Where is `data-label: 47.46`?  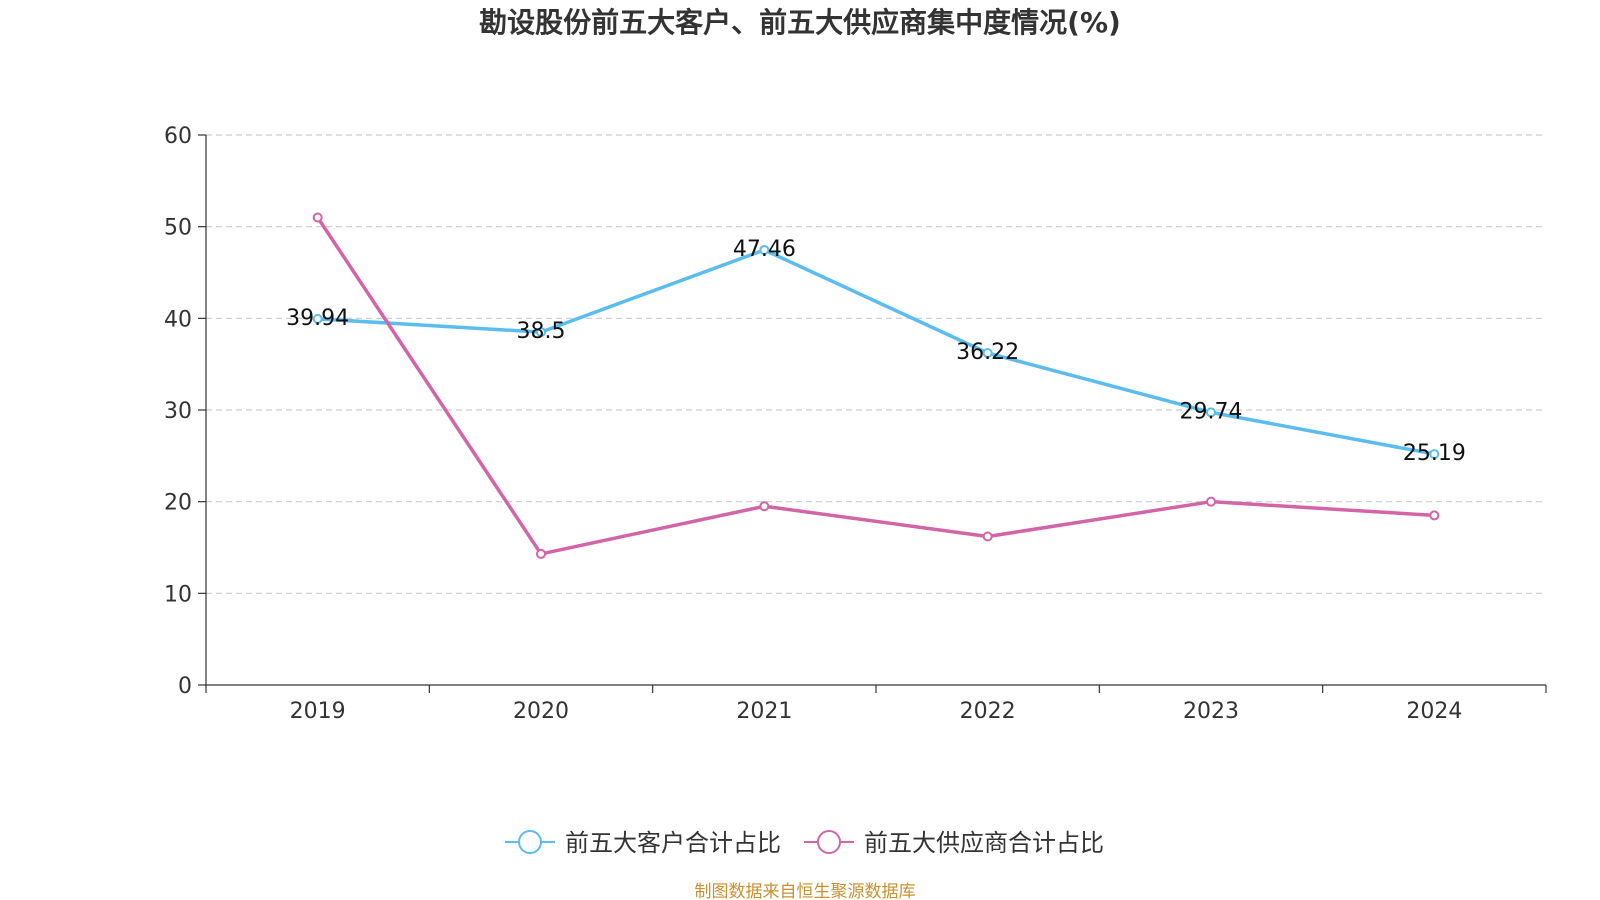 data-label: 47.46 is located at coordinates (764, 249).